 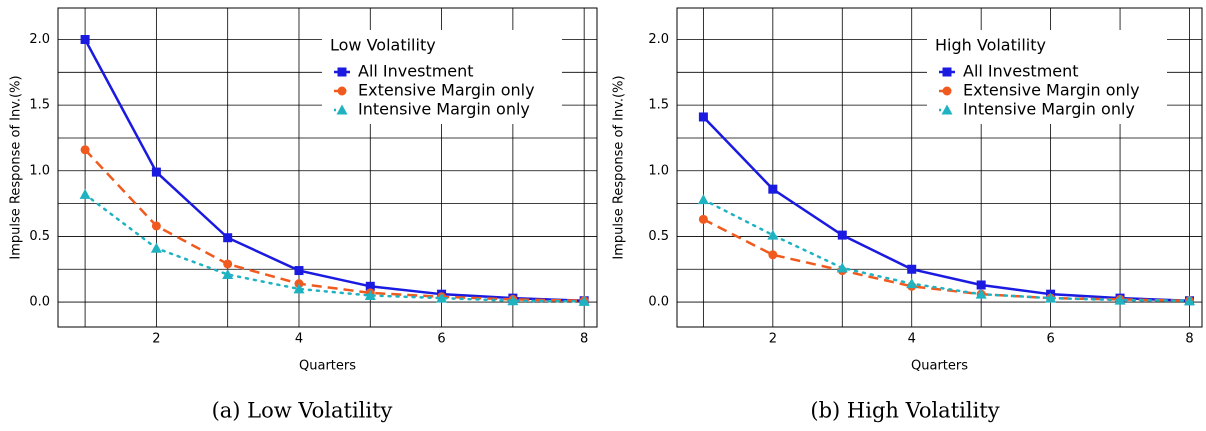 What do you see at coordinates (990, 45) in the screenshot?
I see `legend-title: High Volatility` at bounding box center [990, 45].